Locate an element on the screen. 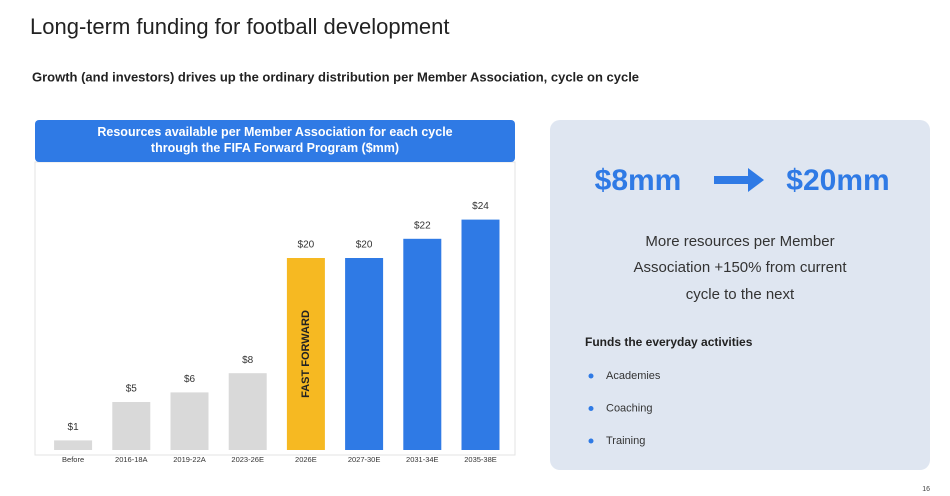 Image resolution: width=950 pixels, height=496 pixels. x-tick-label: 2026E is located at coordinates (306, 459).